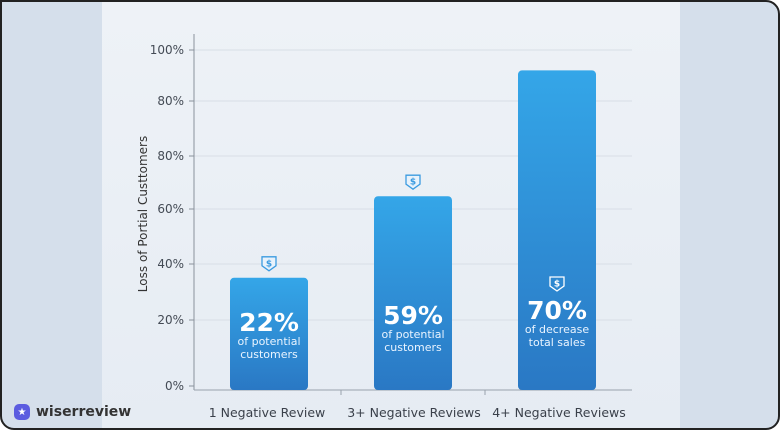 The image size is (780, 430). I want to click on brand-name: wiserreview, so click(84, 412).